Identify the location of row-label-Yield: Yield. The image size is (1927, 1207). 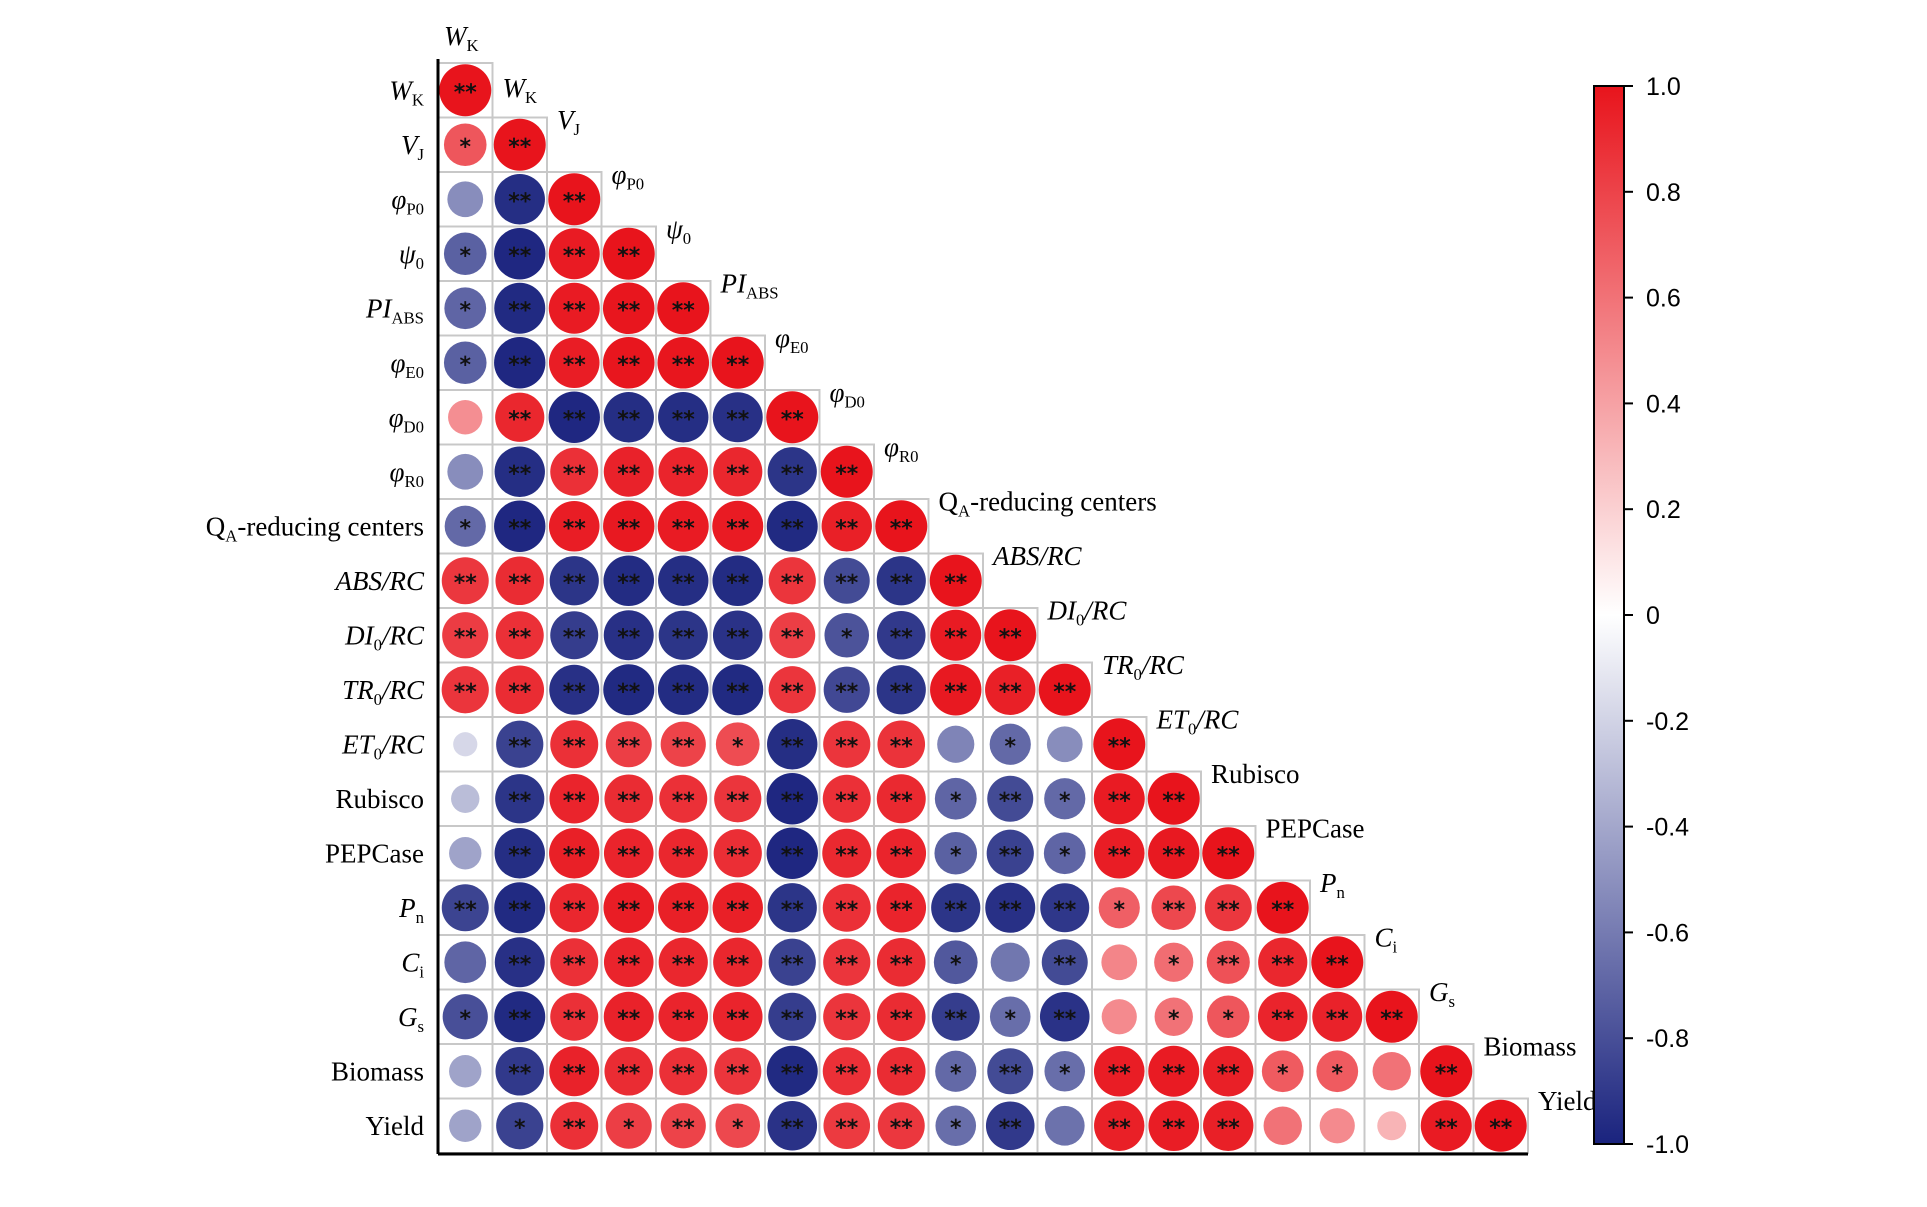
(395, 1126).